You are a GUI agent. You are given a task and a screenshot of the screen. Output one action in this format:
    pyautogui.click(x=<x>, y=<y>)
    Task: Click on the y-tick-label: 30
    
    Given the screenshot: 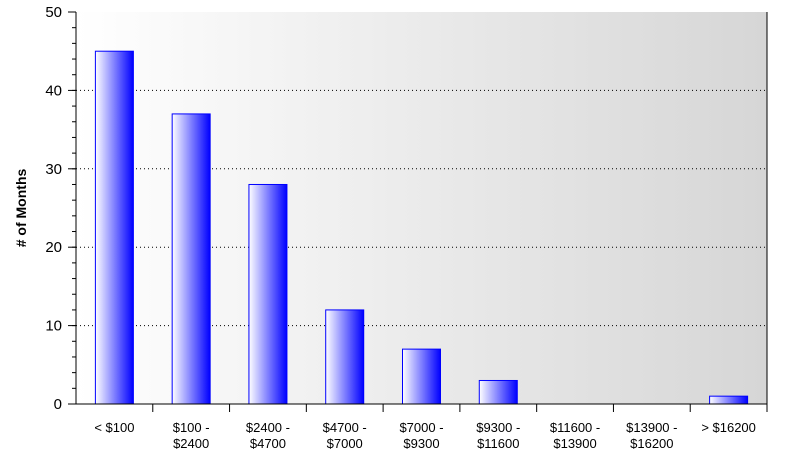 What is the action you would take?
    pyautogui.click(x=53, y=169)
    